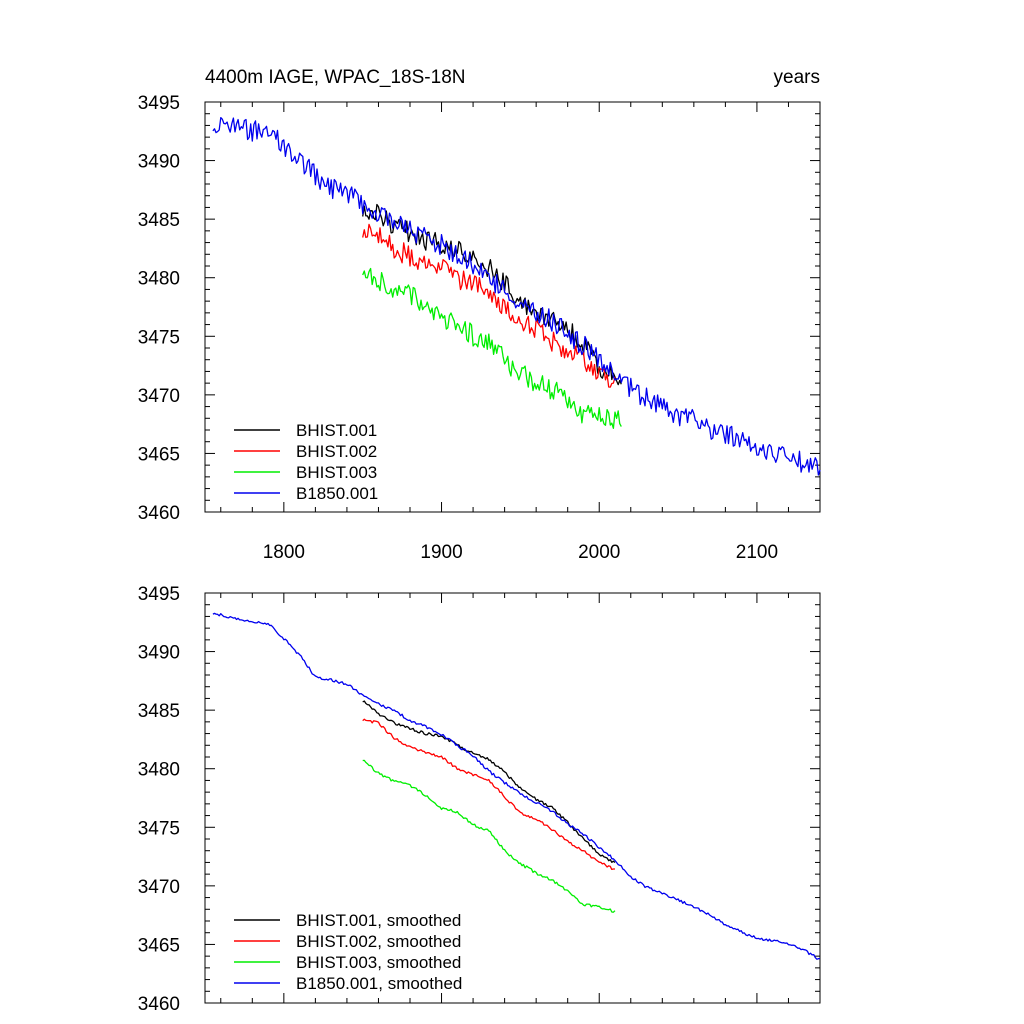  I want to click on top-panel-legend: BHIST.001 BHIST.002 BHIST.003 B1850.001, so click(306, 462).